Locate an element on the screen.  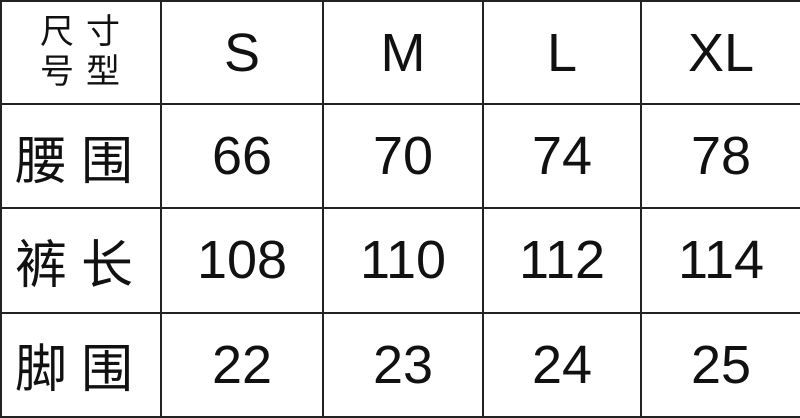
cell: 108 is located at coordinates (242, 260).